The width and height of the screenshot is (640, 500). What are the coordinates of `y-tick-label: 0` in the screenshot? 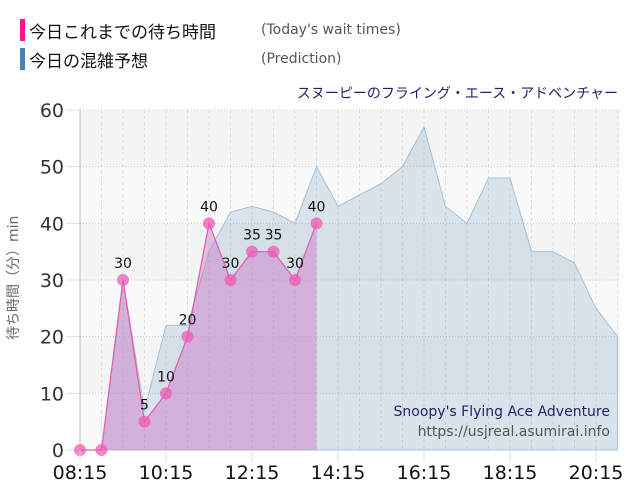 It's located at (58, 451).